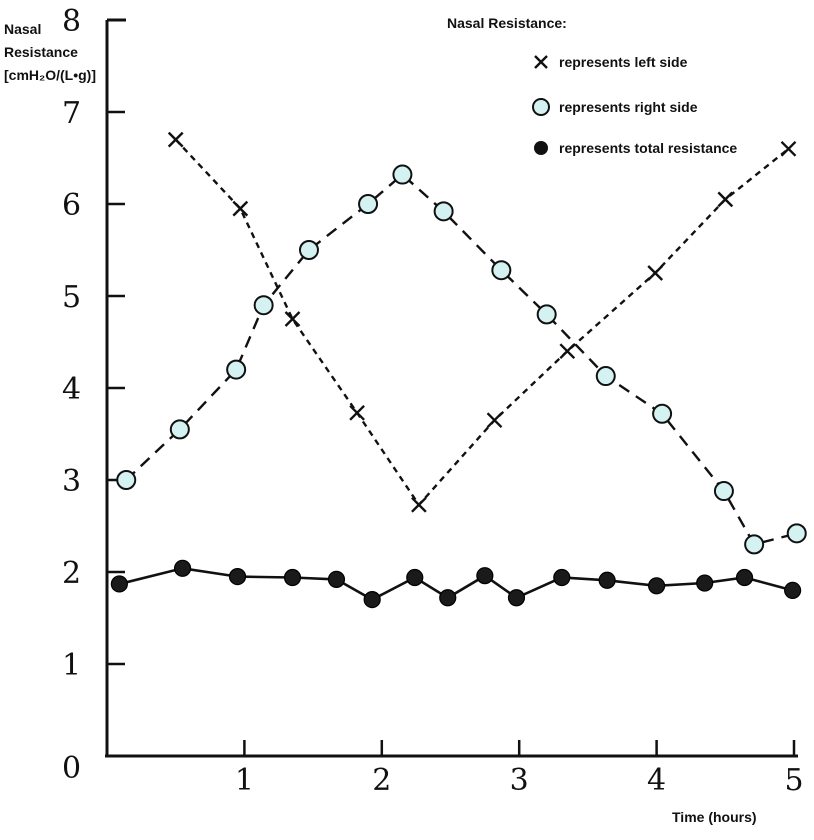 The image size is (814, 840). What do you see at coordinates (507, 23) in the screenshot?
I see `legend-title: Nasal Resistance:` at bounding box center [507, 23].